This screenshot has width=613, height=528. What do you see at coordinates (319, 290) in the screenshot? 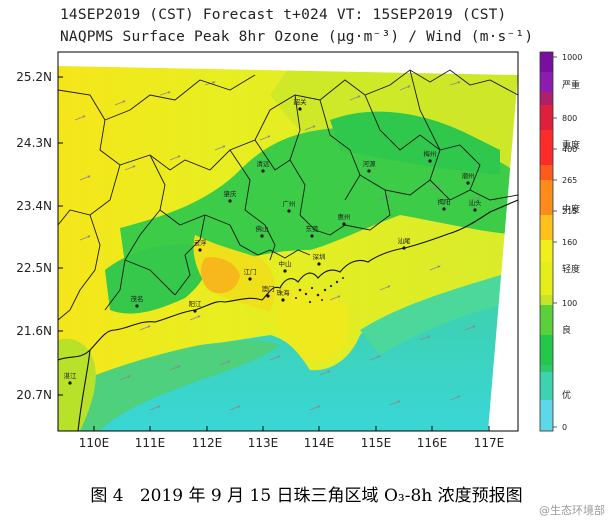
I see `estuary-islands` at bounding box center [319, 290].